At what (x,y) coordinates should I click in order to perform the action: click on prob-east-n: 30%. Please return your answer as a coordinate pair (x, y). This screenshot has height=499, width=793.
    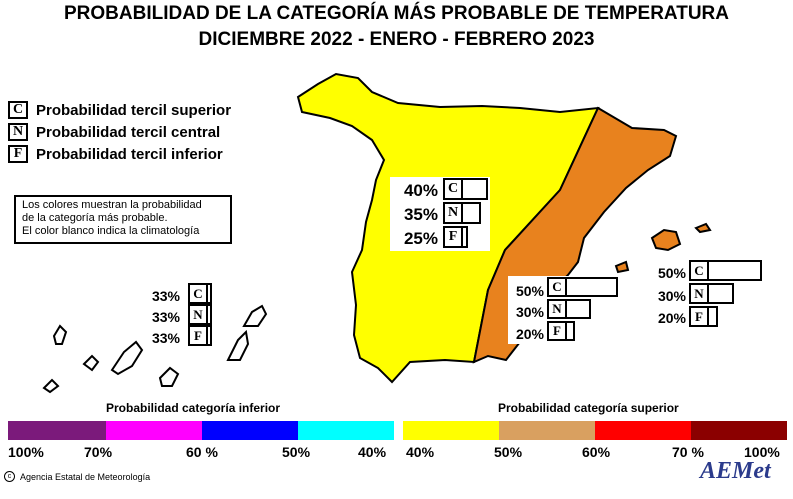
    Looking at the image, I should click on (529, 312).